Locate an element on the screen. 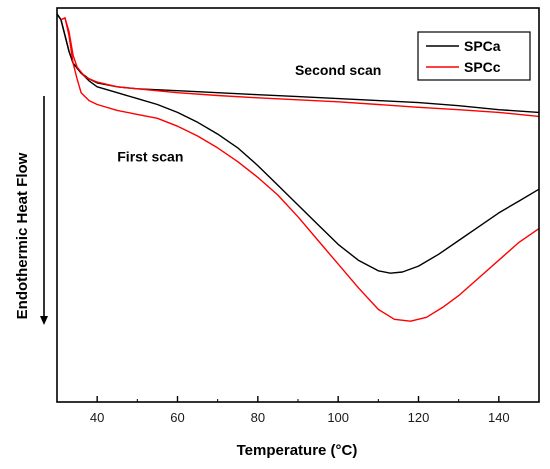 The height and width of the screenshot is (469, 550). legend-label-spcc: SPCc is located at coordinates (482, 67).